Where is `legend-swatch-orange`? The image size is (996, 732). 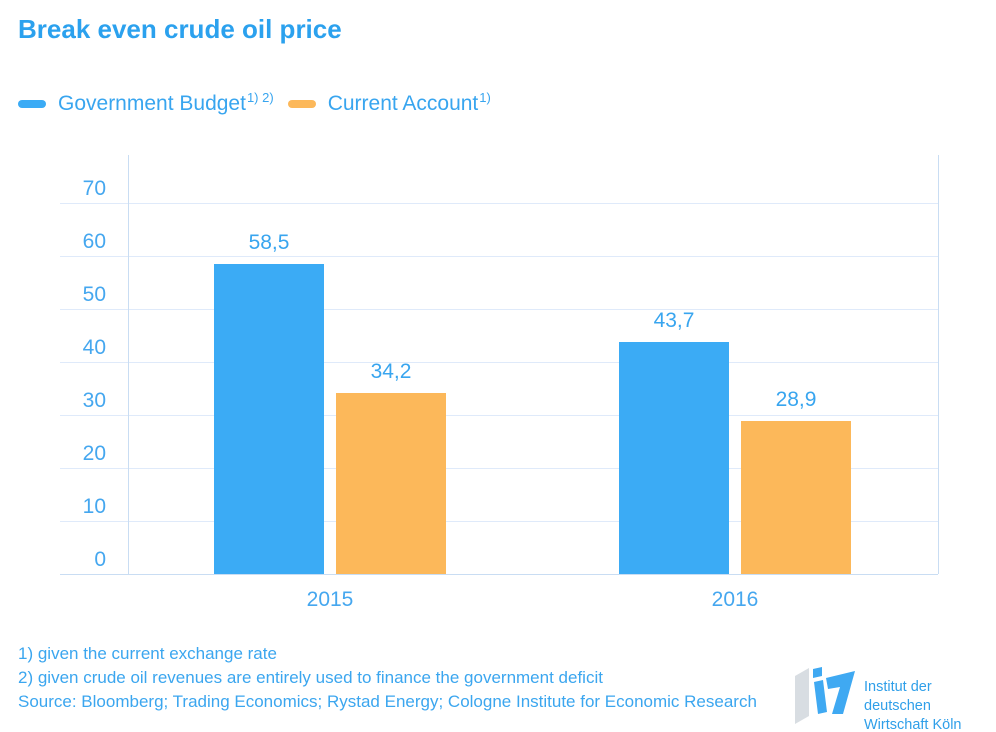 legend-swatch-orange is located at coordinates (301, 104).